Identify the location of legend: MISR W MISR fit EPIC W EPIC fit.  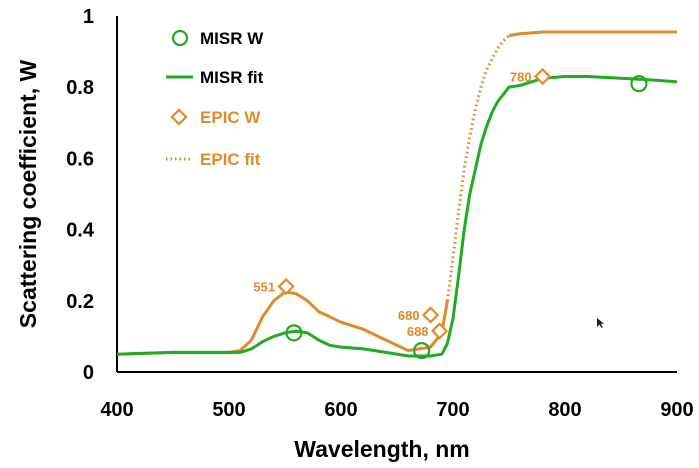
(215, 99).